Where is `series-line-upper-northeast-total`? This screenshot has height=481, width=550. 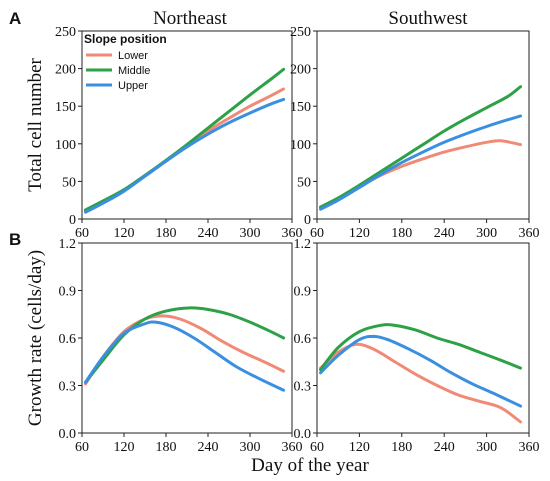 series-line-upper-northeast-total is located at coordinates (185, 155).